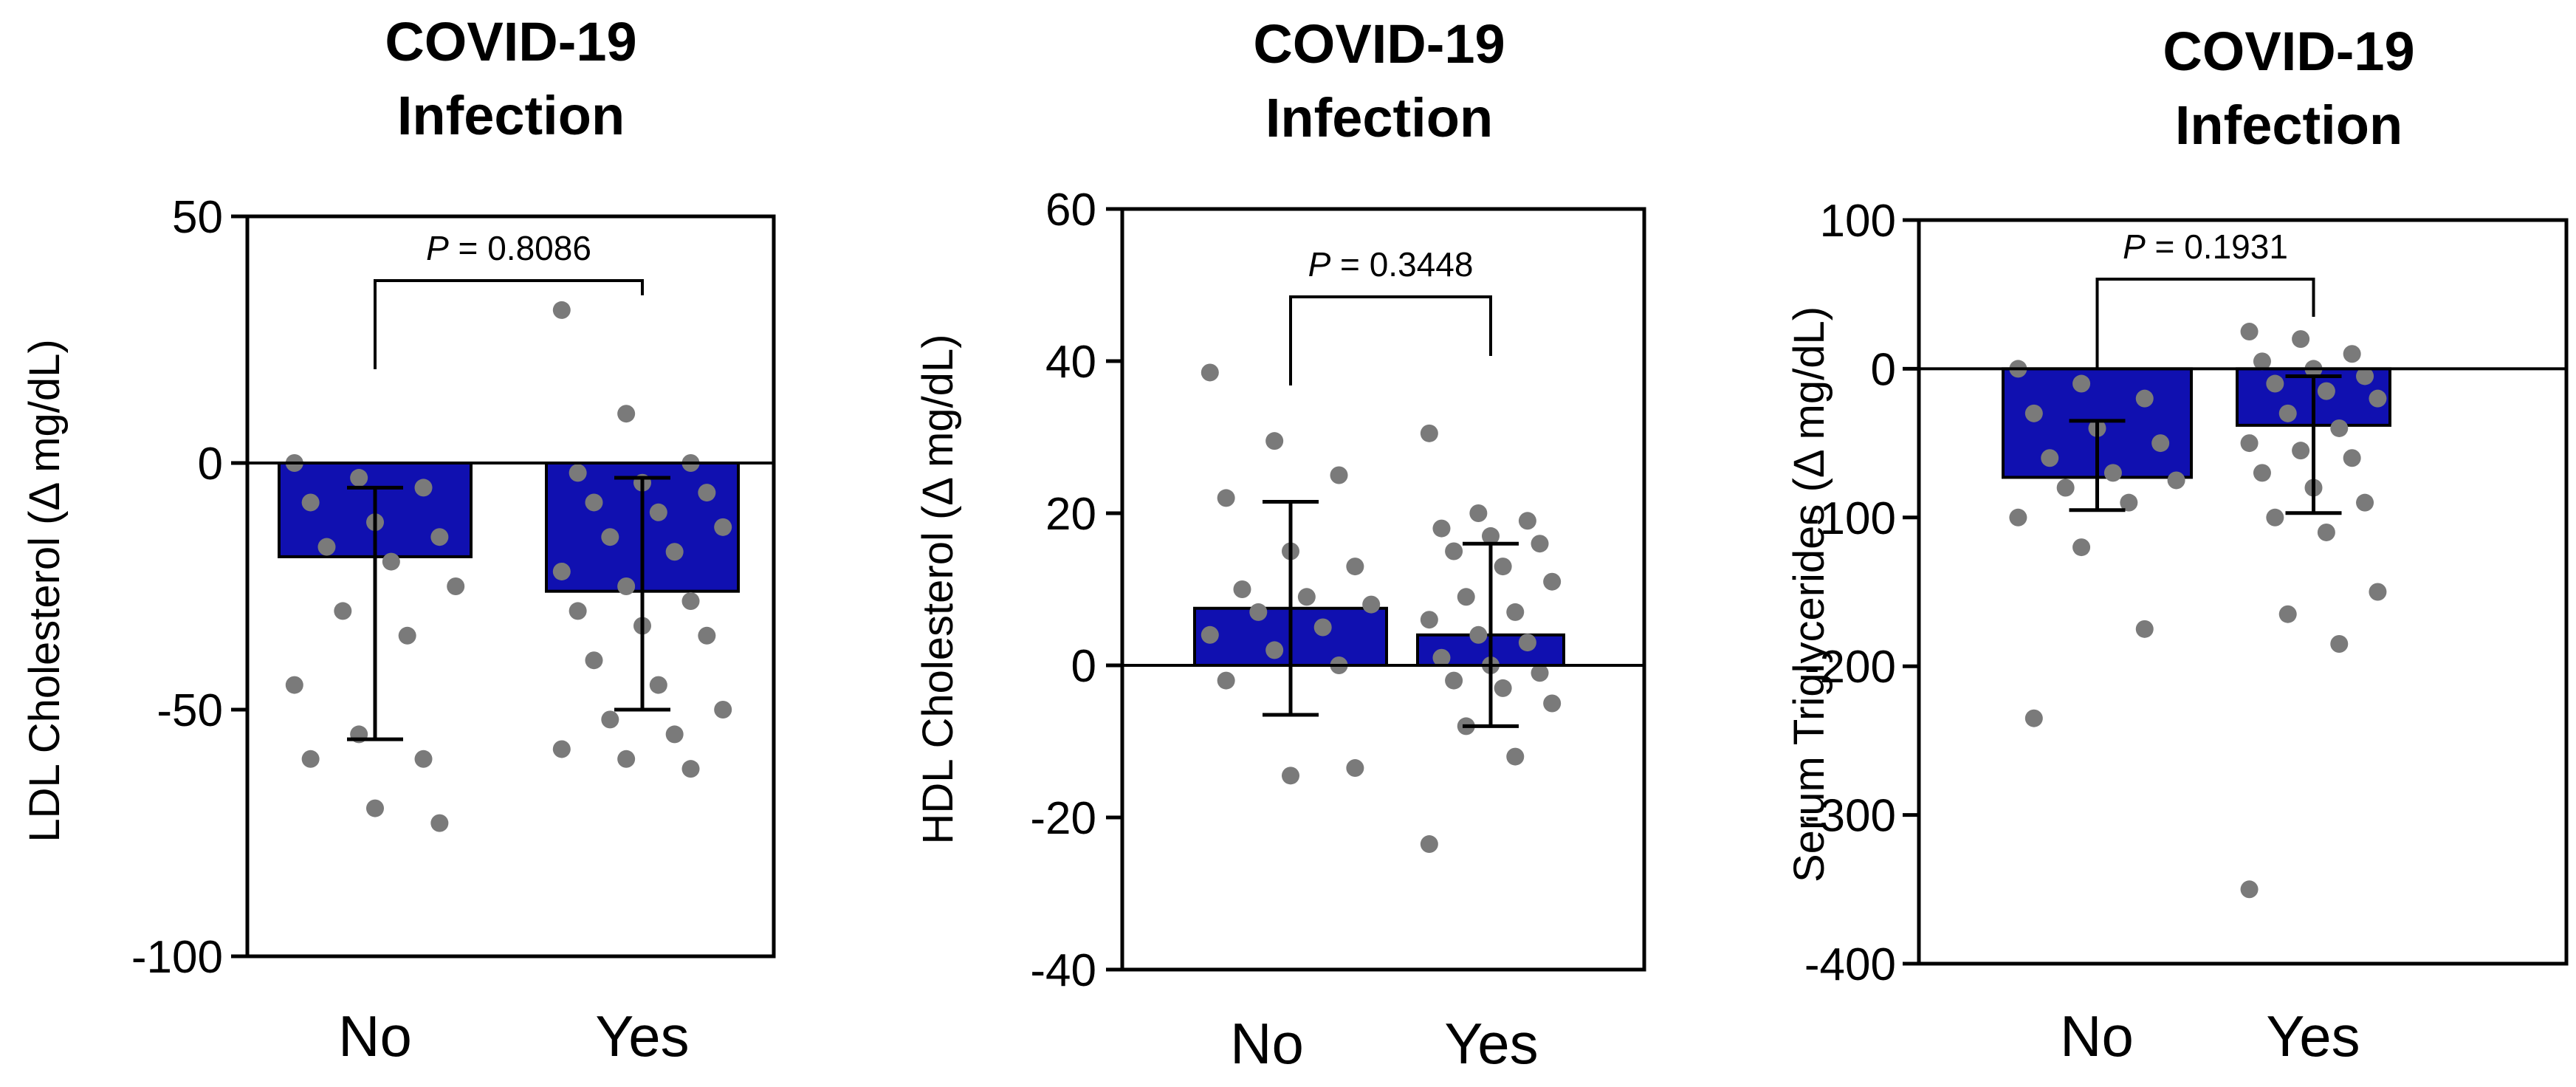  I want to click on y-tick-label: -40, so click(1063, 970).